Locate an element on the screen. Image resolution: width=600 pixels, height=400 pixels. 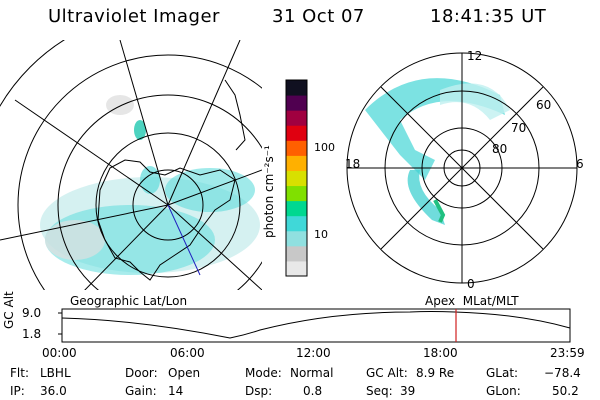
mode-value: Normal is located at coordinates (312, 373).